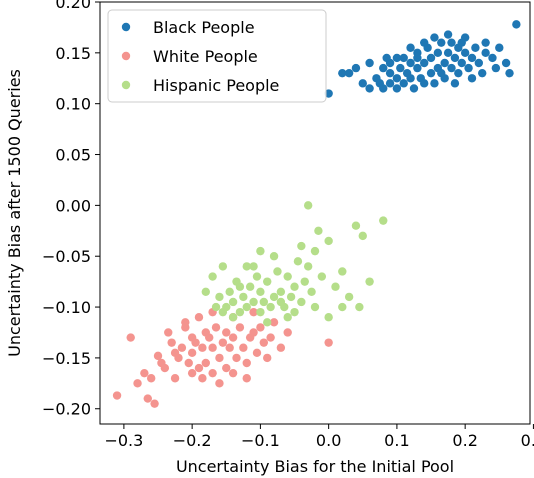 The height and width of the screenshot is (478, 534). I want to click on x-axis: −0.3 −0.2 −0.1 0.0 0.1 0.2 0.3, so click(319, 437).